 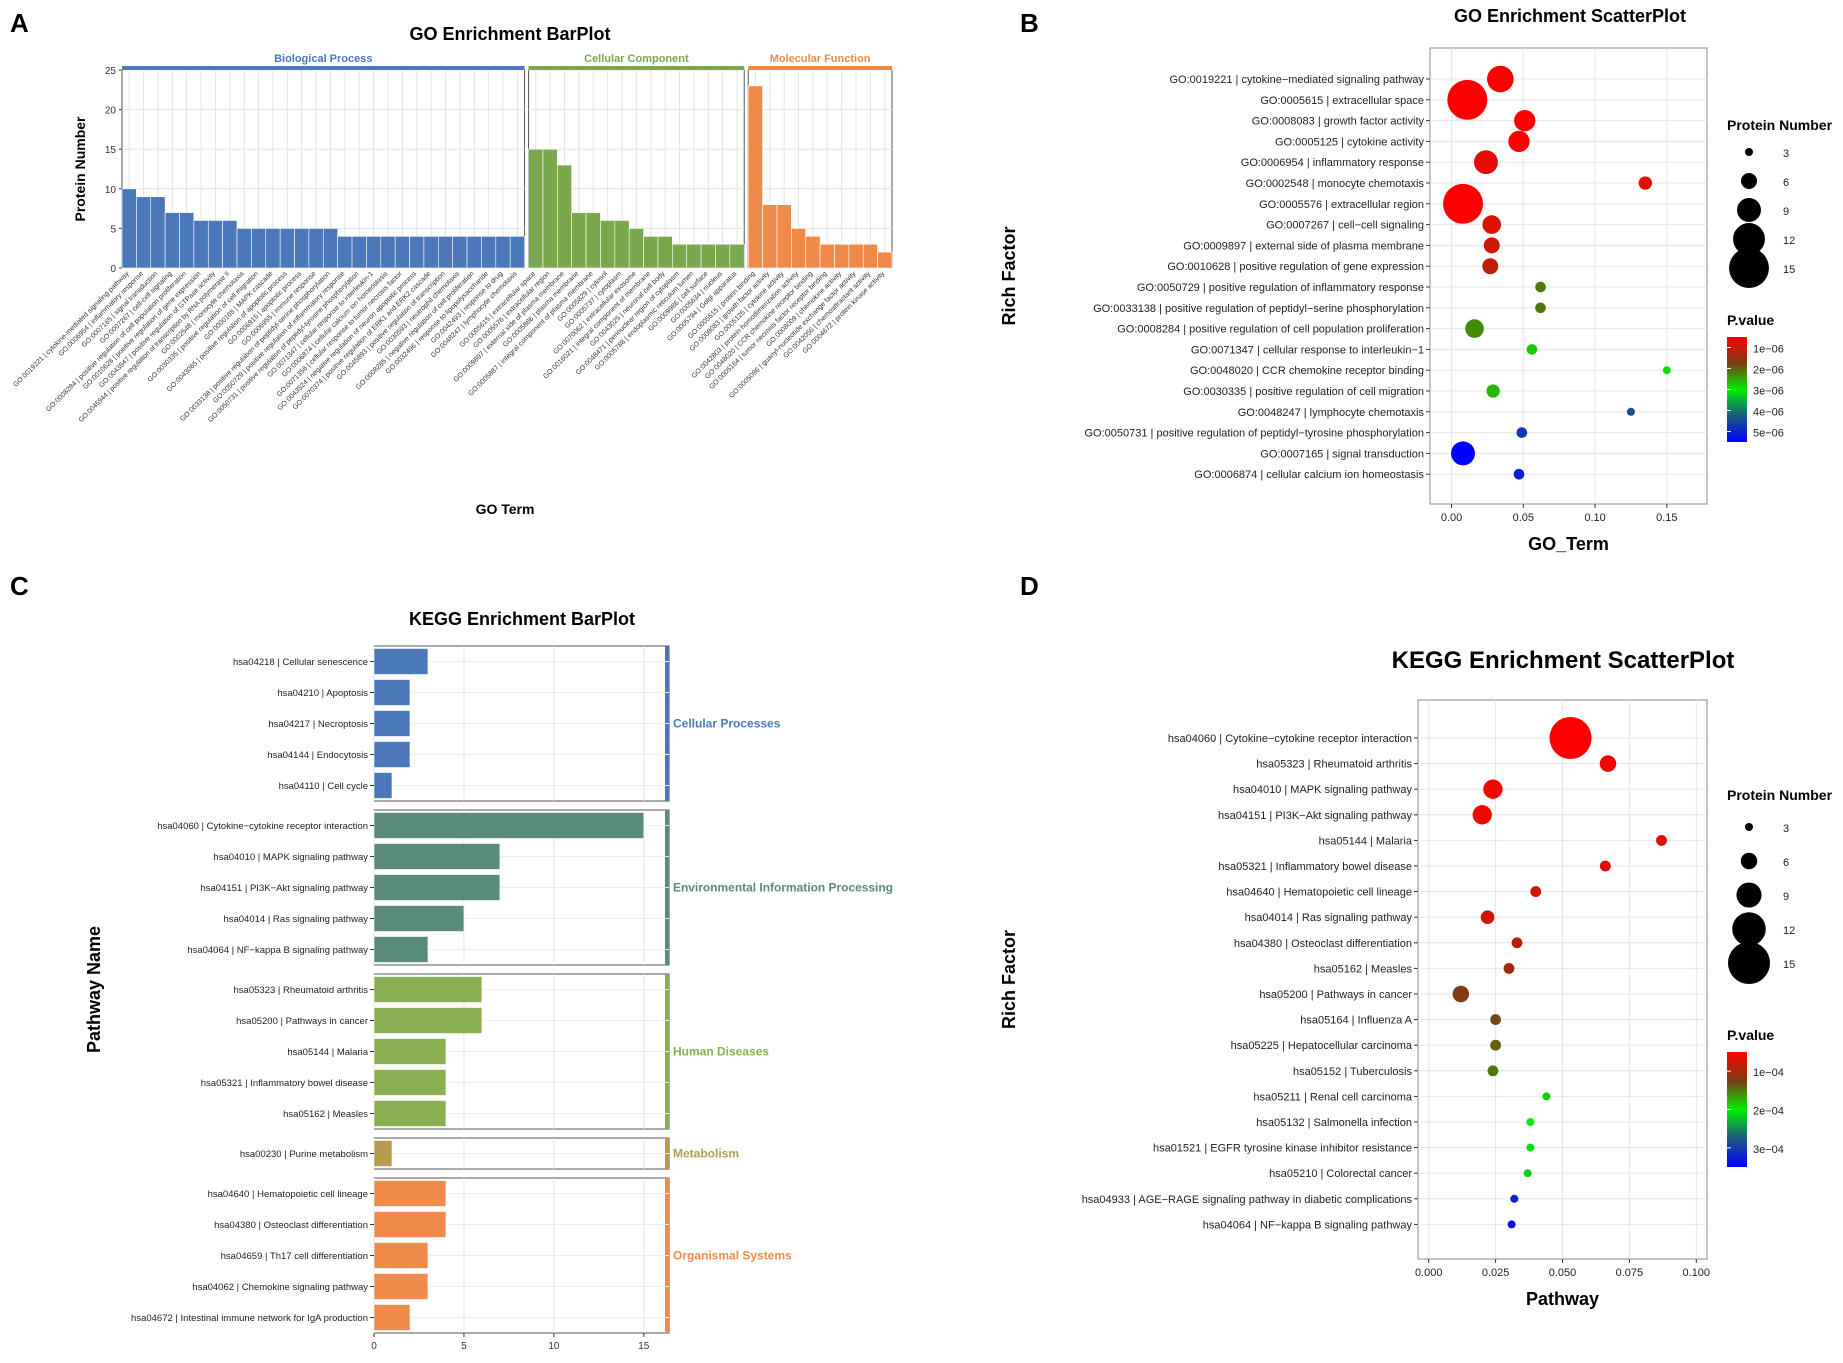 What do you see at coordinates (19, 23) in the screenshot?
I see `panel-label-a: A` at bounding box center [19, 23].